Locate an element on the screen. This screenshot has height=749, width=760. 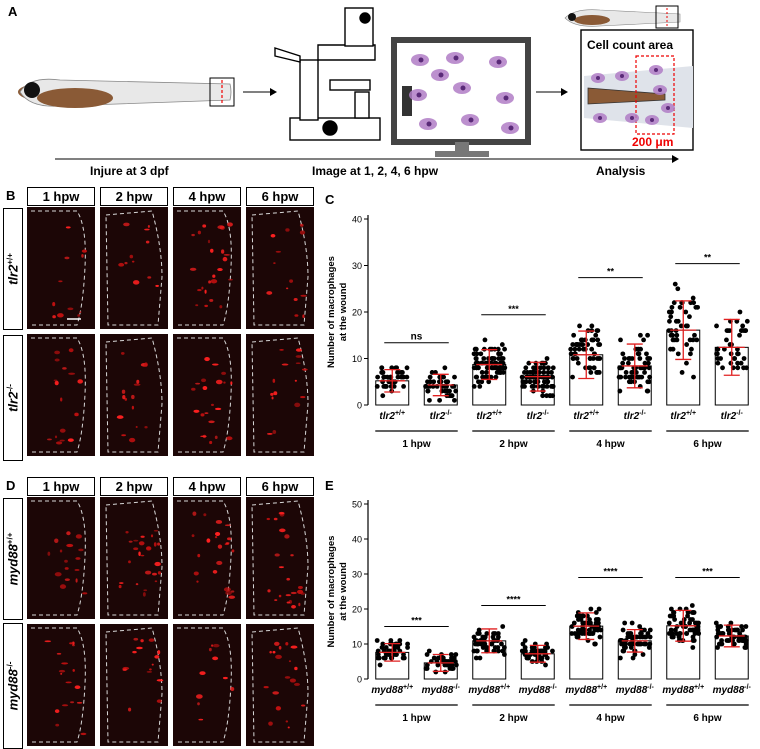
panel-d-micrograph-r1-c3 is located at coordinates (207, 558).